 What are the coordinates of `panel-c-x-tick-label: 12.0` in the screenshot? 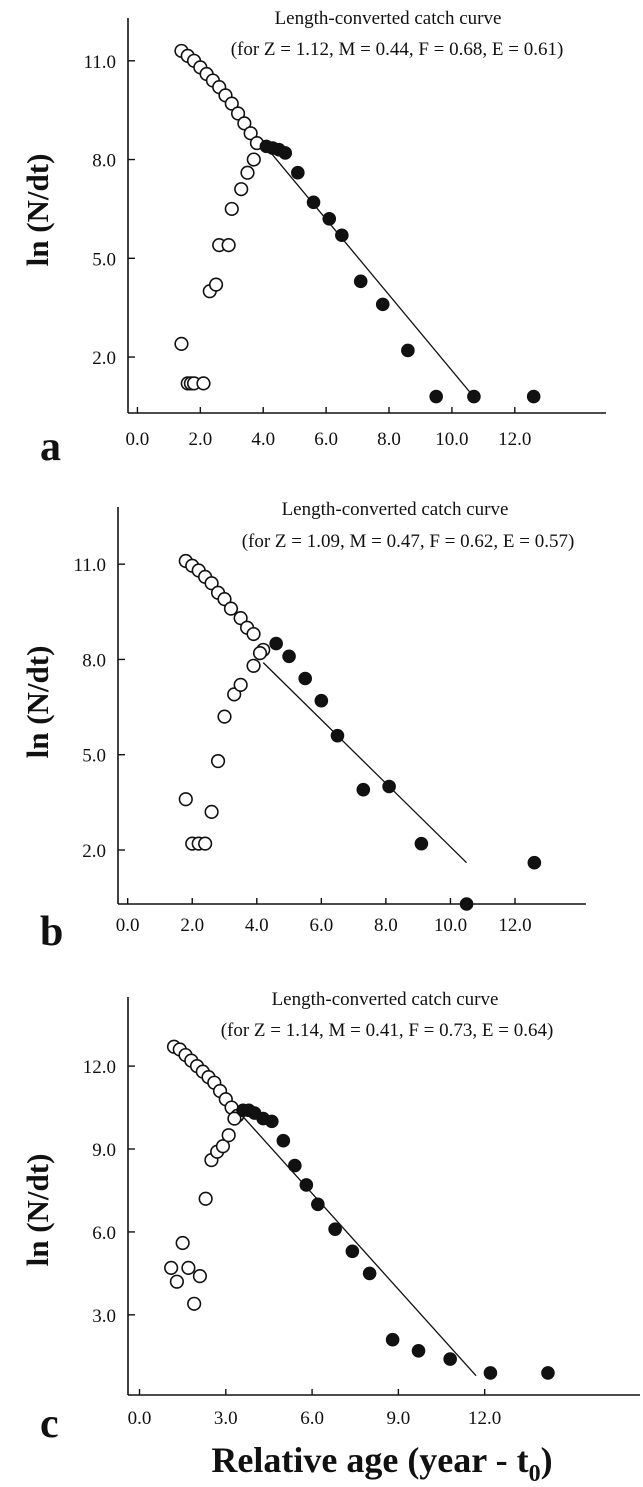 It's located at (484, 1418).